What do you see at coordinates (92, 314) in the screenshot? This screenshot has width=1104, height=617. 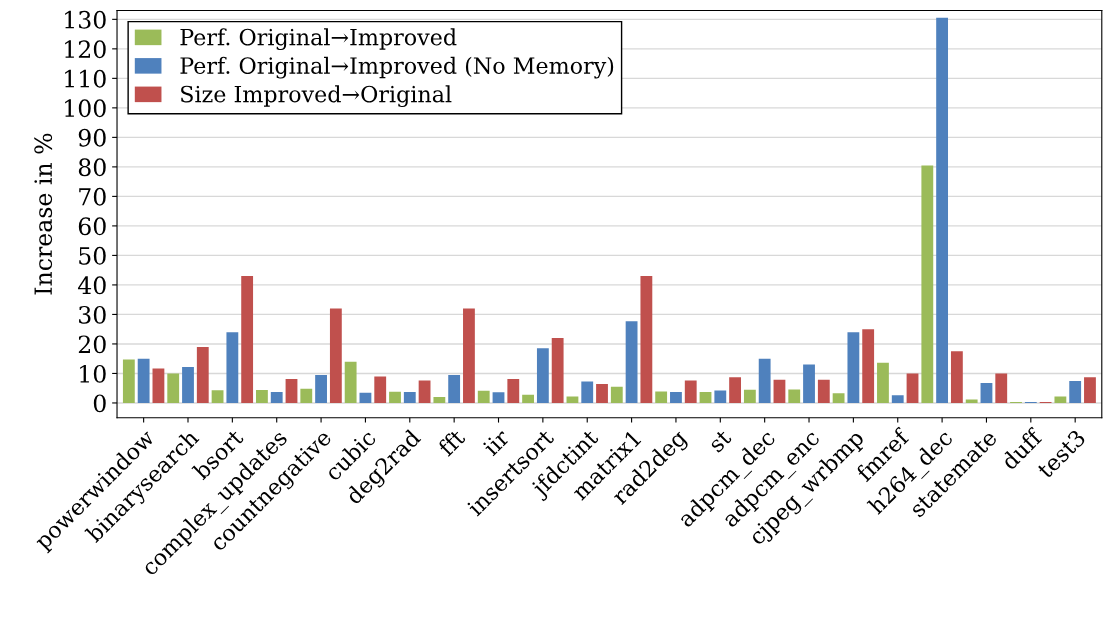 I see `y-tick-label: 30` at bounding box center [92, 314].